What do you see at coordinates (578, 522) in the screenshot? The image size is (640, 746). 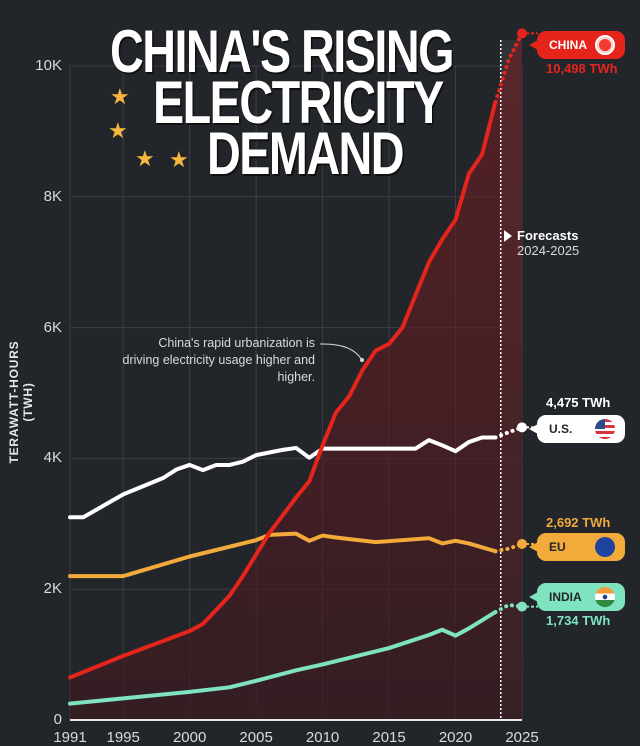 I see `eu-value: 2,692 TWh` at bounding box center [578, 522].